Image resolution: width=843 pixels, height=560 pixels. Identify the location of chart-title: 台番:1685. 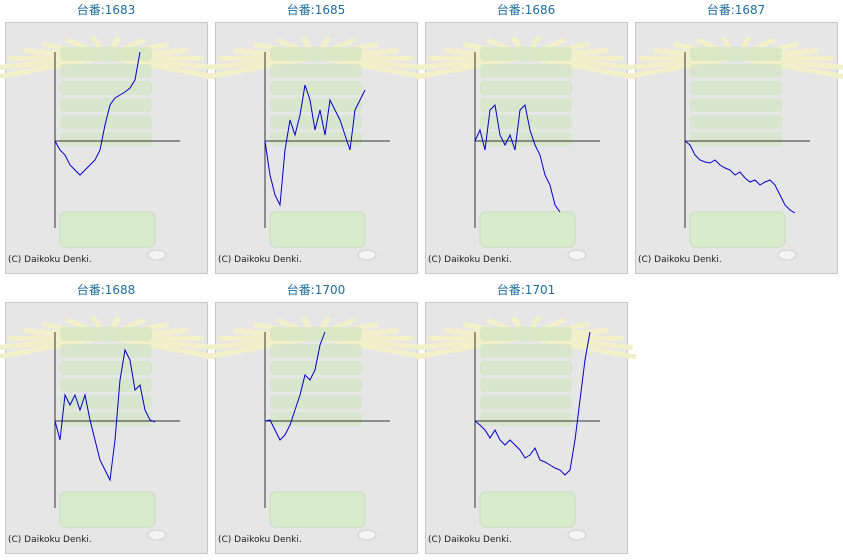
(316, 9).